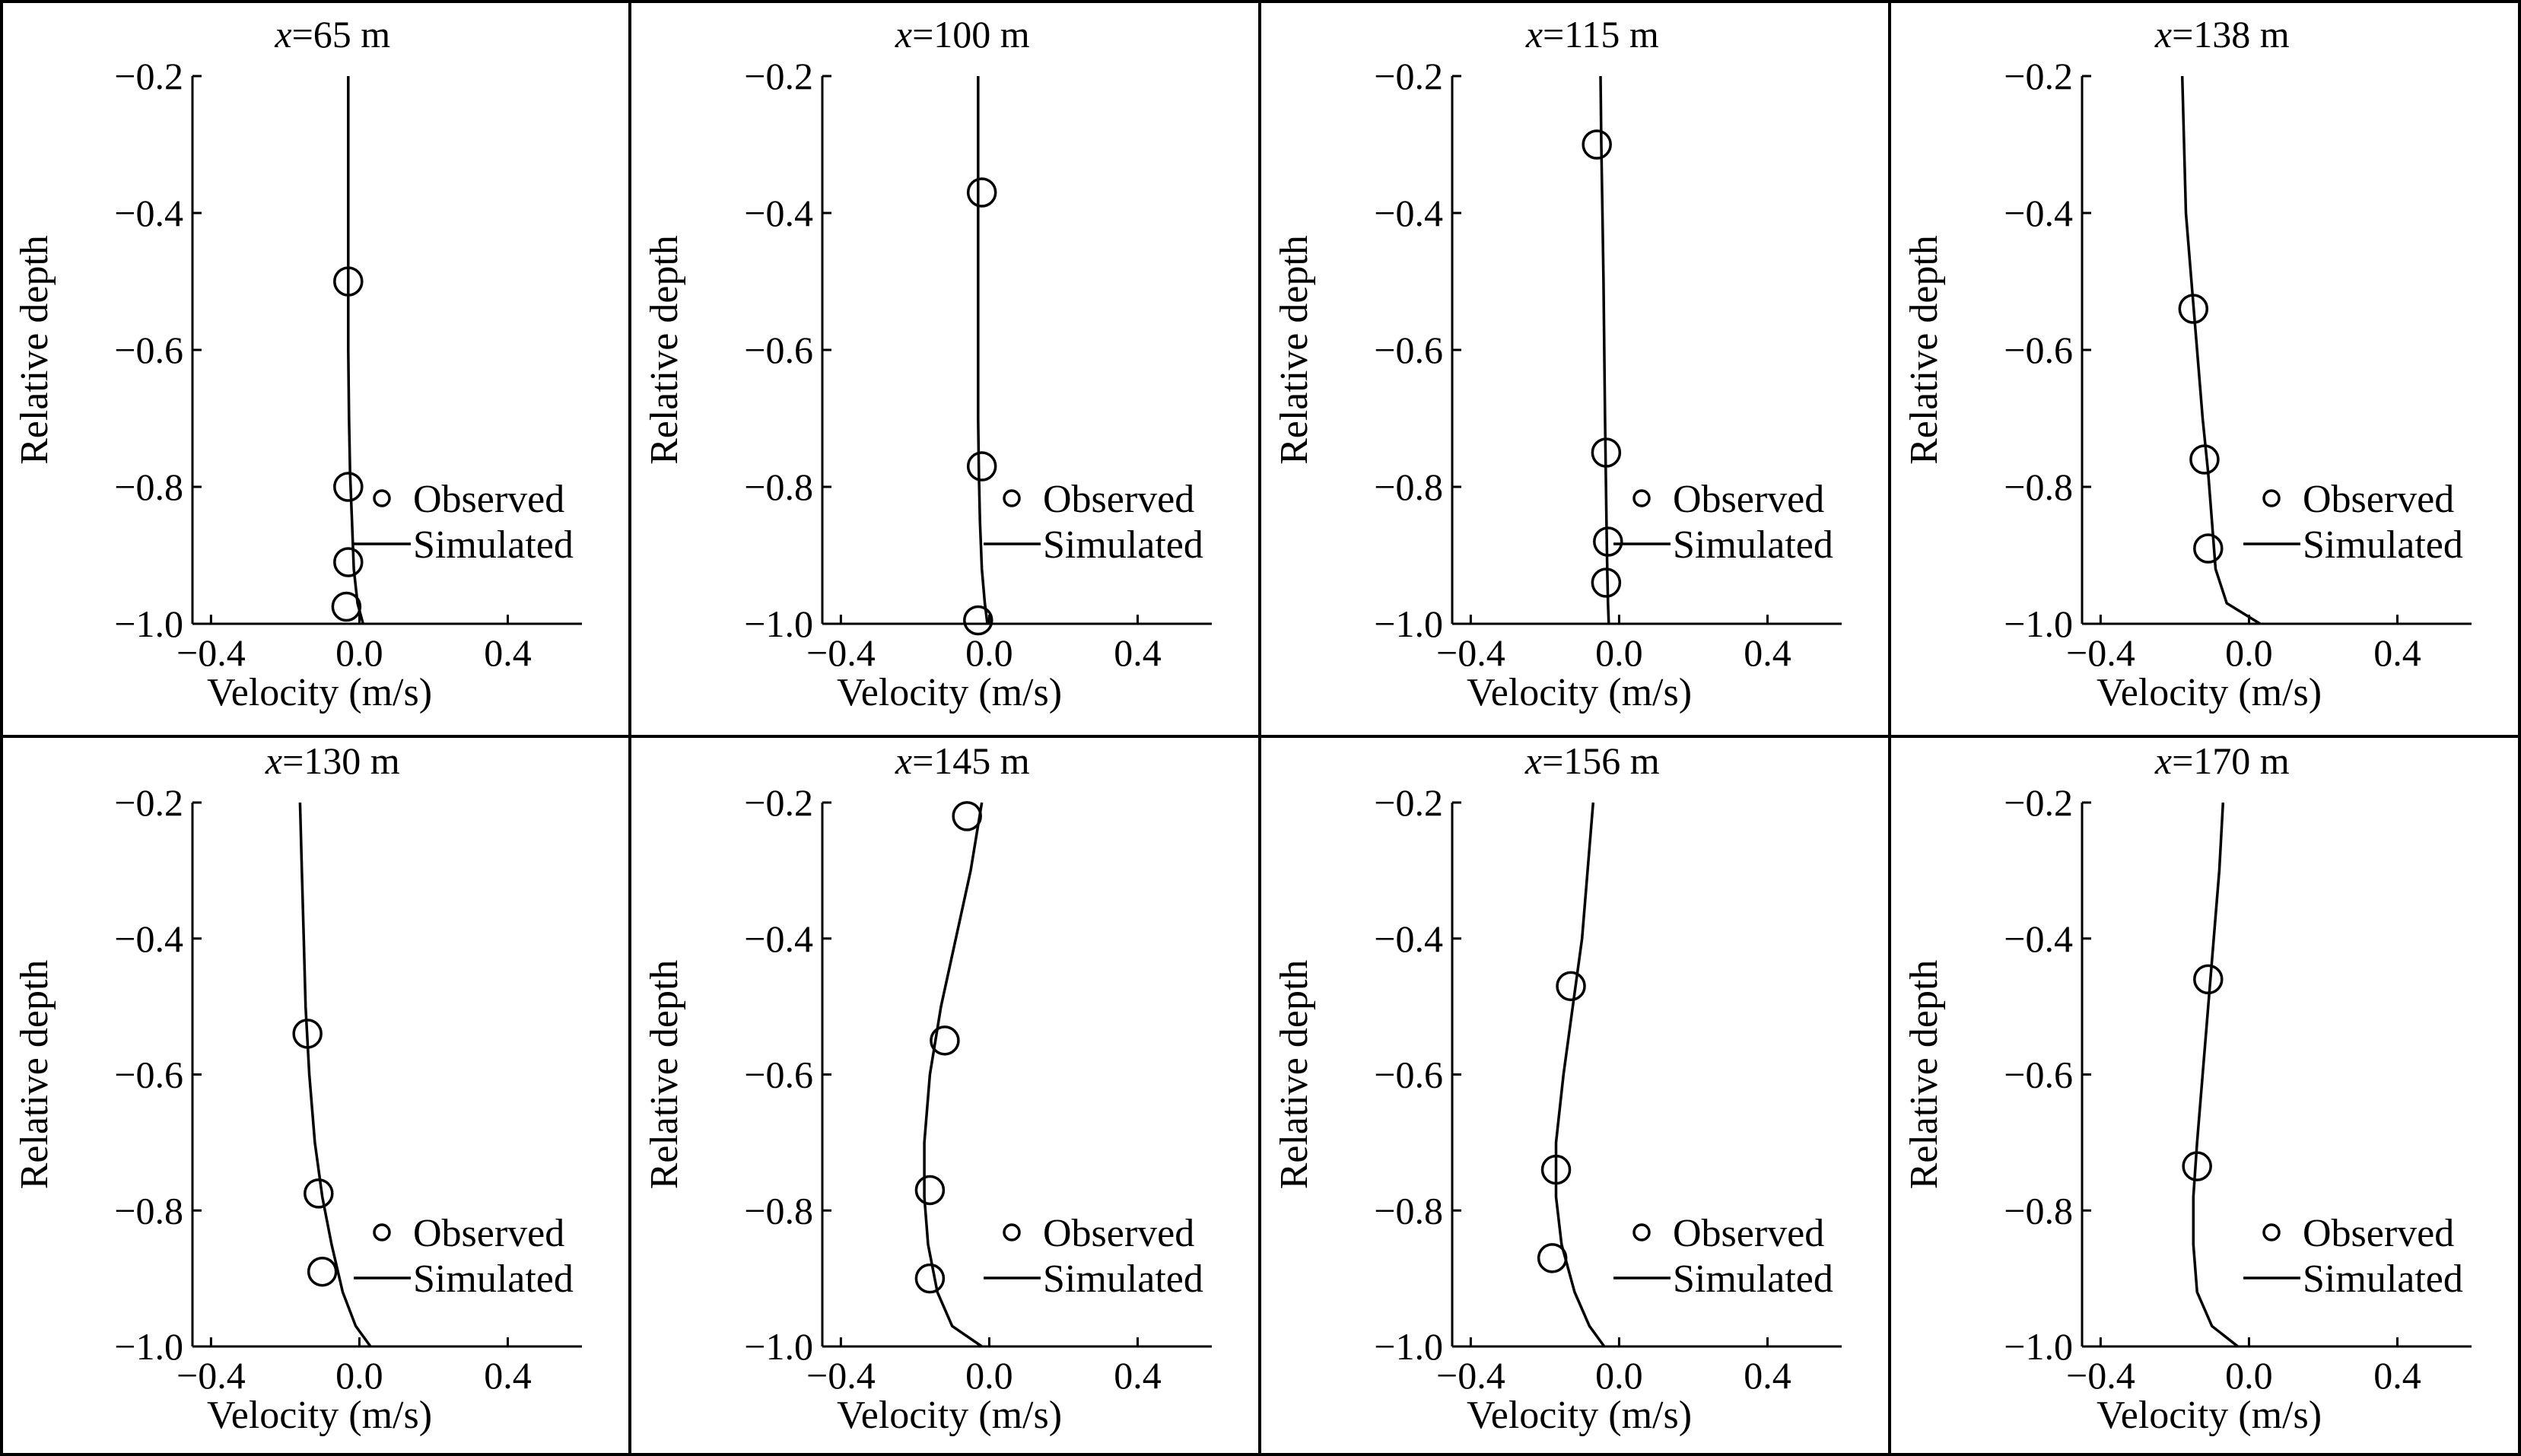  What do you see at coordinates (341, 760) in the screenshot?
I see `title-value: =130 m` at bounding box center [341, 760].